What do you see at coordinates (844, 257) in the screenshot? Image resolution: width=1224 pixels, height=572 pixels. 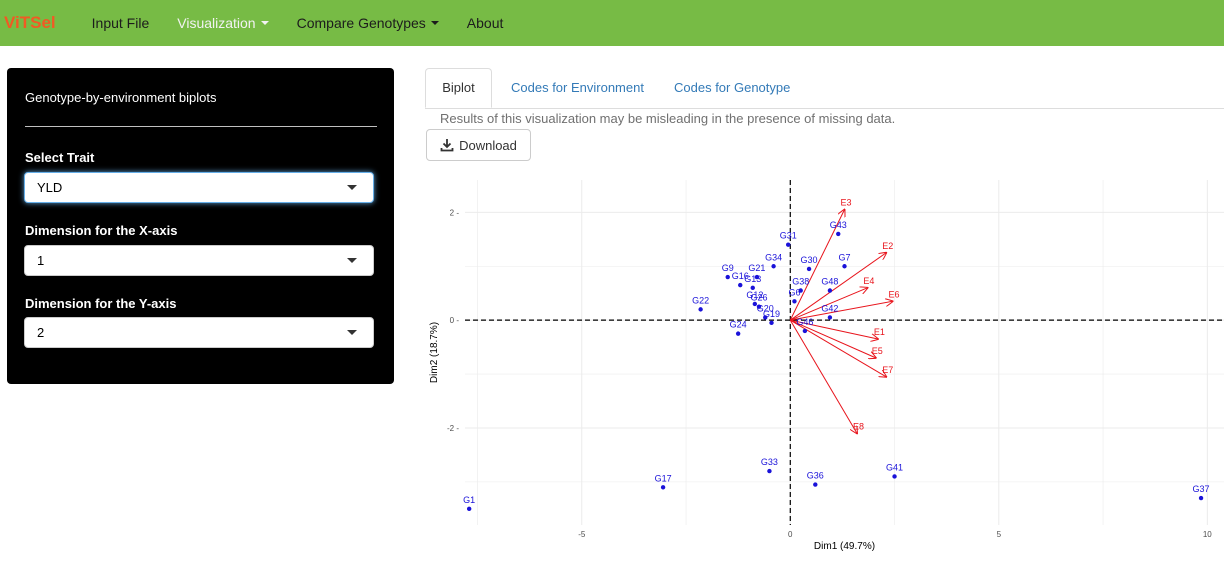 I see `genotype-label-g7: G7` at bounding box center [844, 257].